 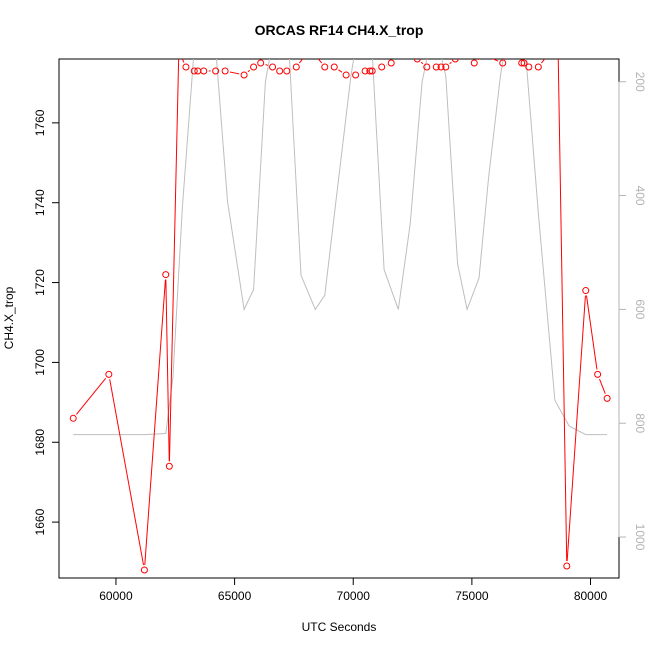 What do you see at coordinates (640, 309) in the screenshot?
I see `y2-tick-label: 600` at bounding box center [640, 309].